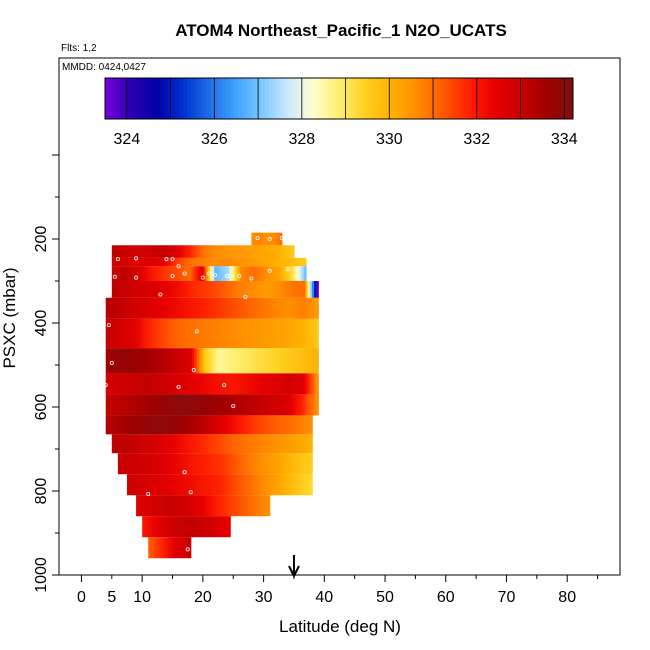 The image size is (650, 650). Describe the element at coordinates (339, 590) in the screenshot. I see `x-axis: 0 5 10 20 30 40 50 60 70 80` at that location.